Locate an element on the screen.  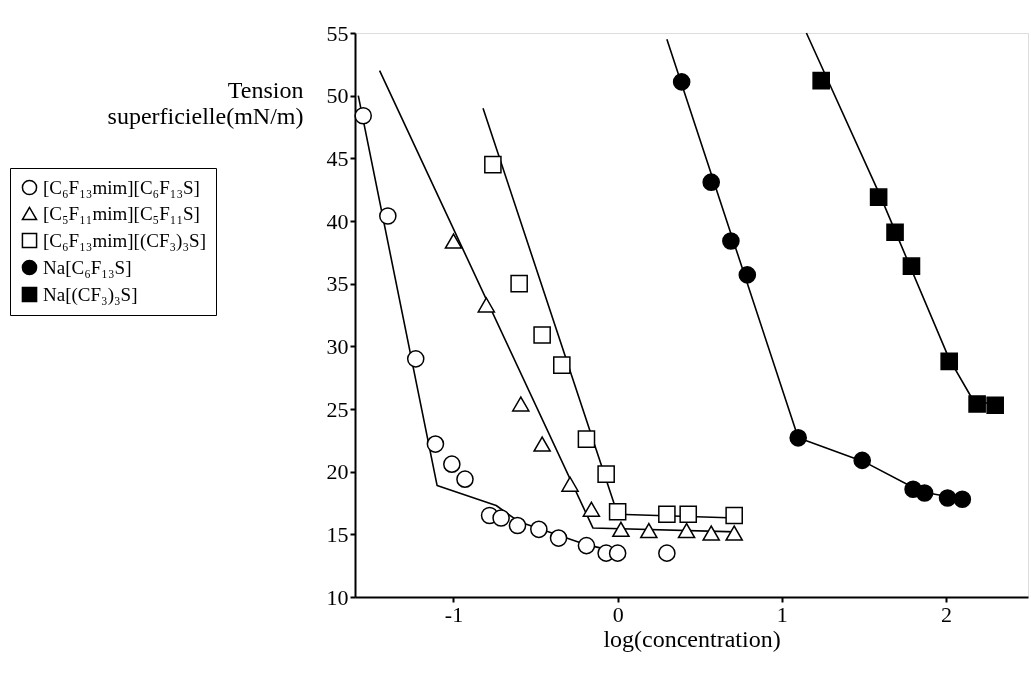
y-tick-label: 30 is located at coordinates (337, 346).